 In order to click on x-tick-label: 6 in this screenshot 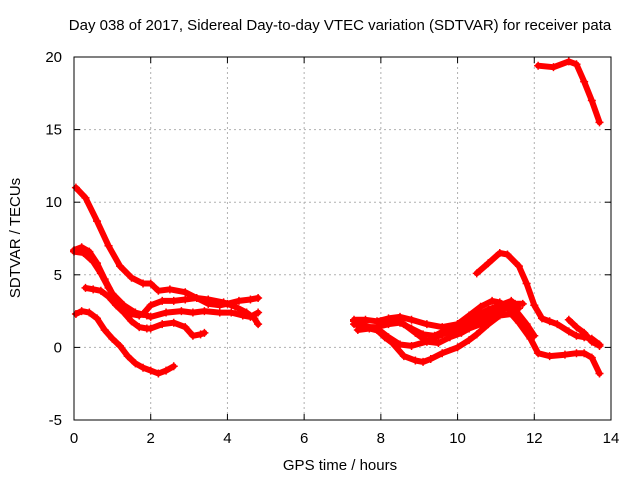, I will do `click(304, 438)`.